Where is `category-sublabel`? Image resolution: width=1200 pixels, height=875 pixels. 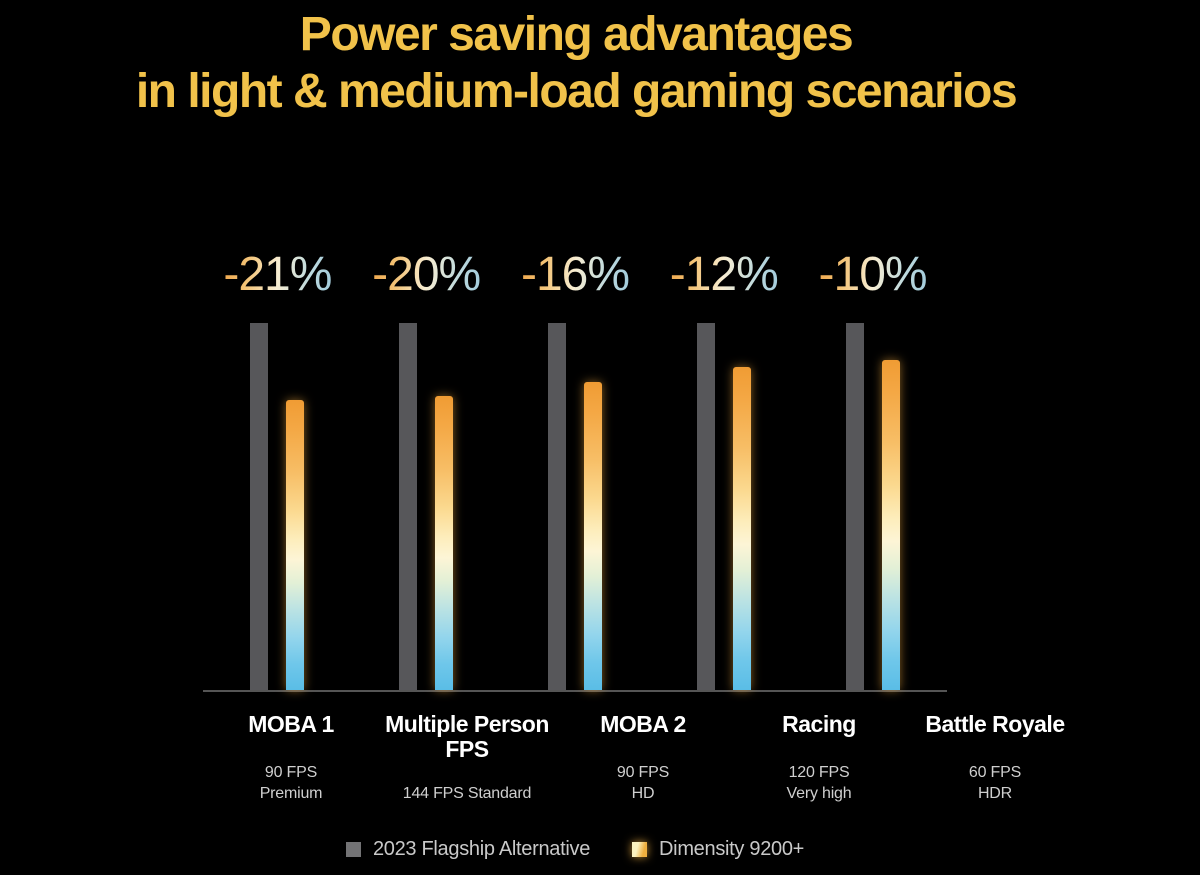 category-sublabel is located at coordinates (467, 772).